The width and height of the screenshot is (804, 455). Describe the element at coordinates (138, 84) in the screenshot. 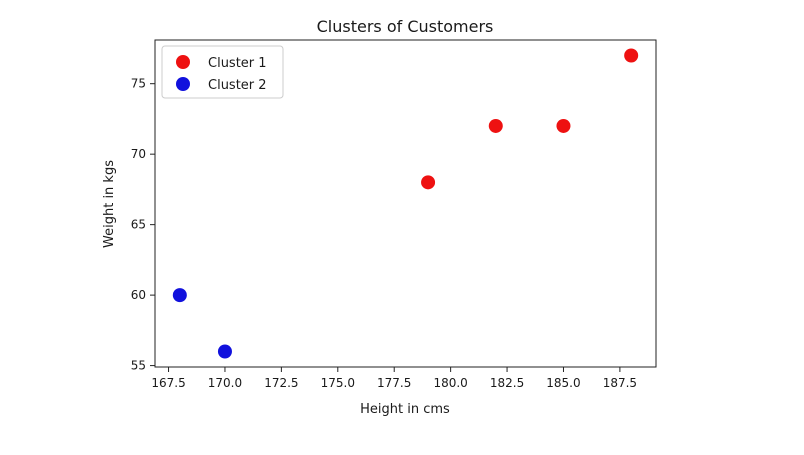

I see `y-tick-label: 75` at that location.